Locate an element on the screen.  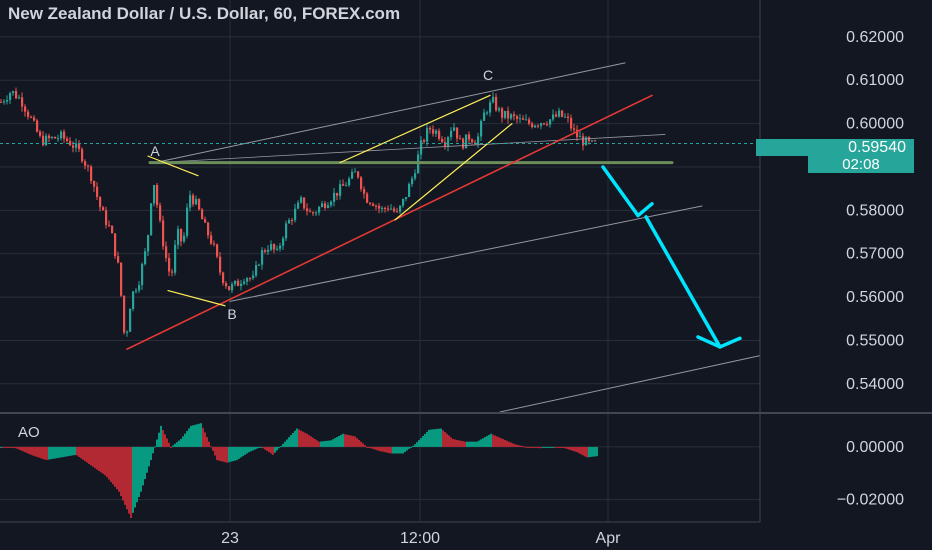
indicator-label-ao: AO is located at coordinates (29, 432).